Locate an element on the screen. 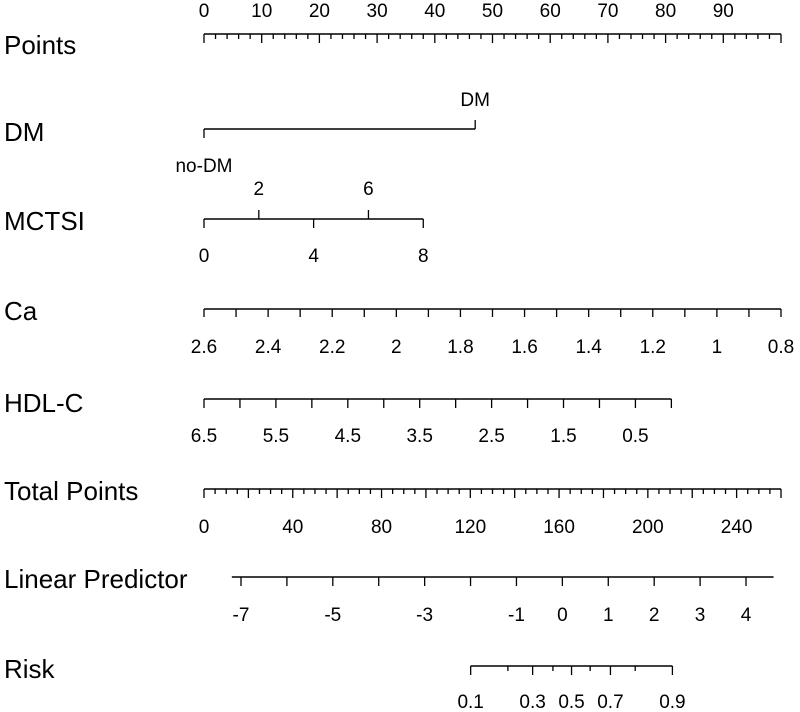 The image size is (800, 712). points-label: Points is located at coordinates (40, 45).